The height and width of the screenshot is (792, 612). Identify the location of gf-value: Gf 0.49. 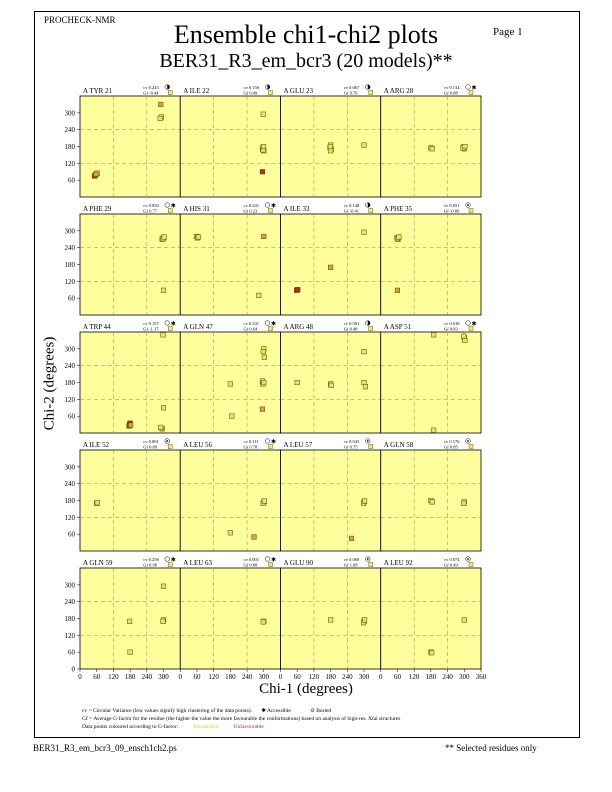
(451, 565).